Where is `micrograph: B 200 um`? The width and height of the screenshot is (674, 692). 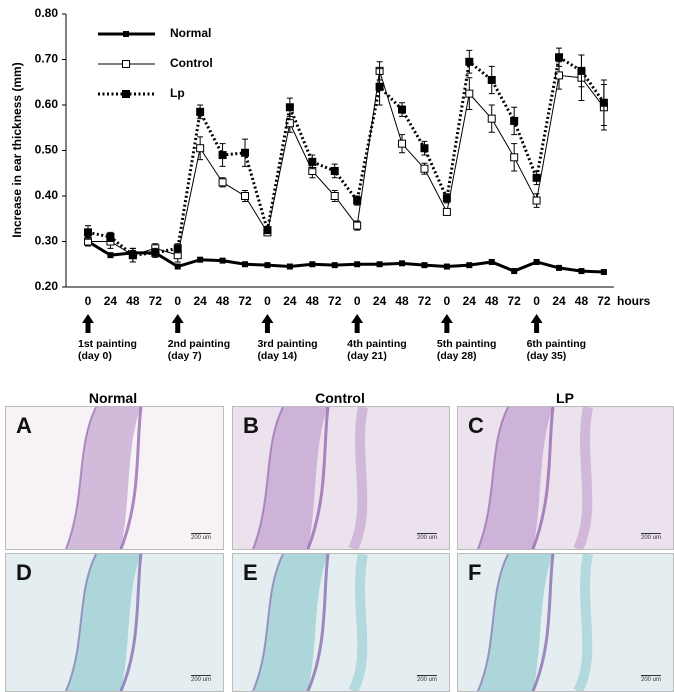 micrograph: B 200 um is located at coordinates (341, 478).